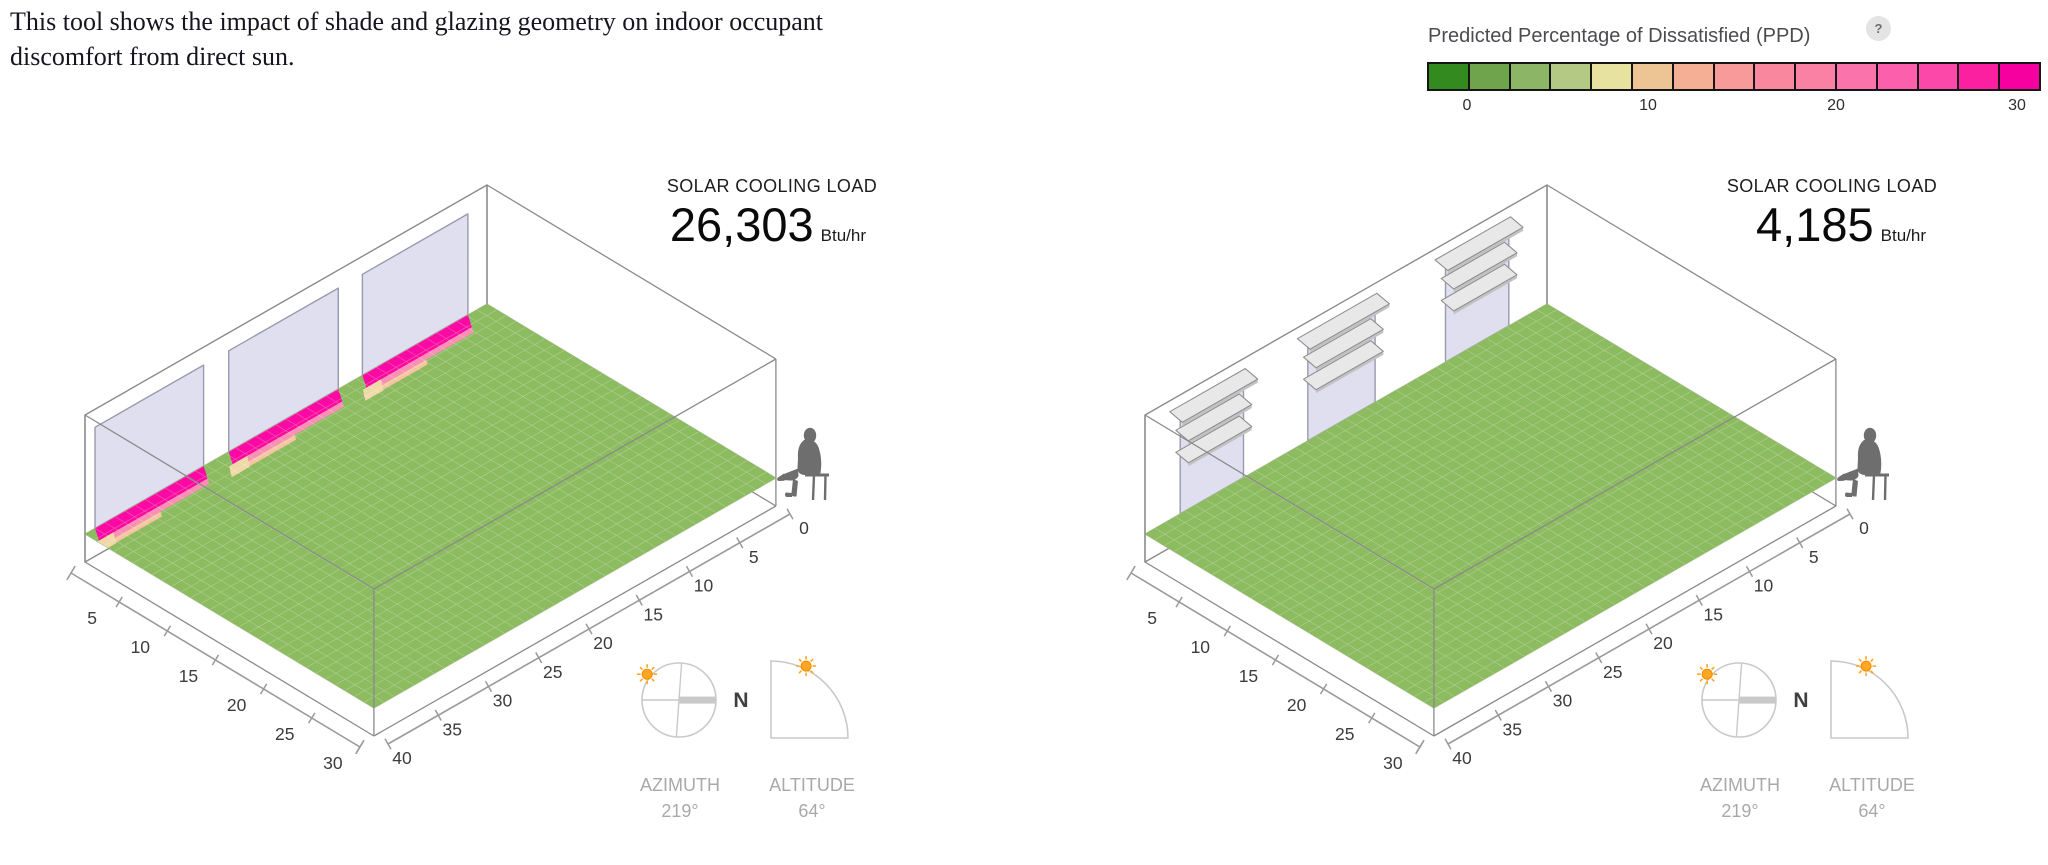 This screenshot has height=865, width=2048. I want to click on axis-label: 25, so click(1344, 734).